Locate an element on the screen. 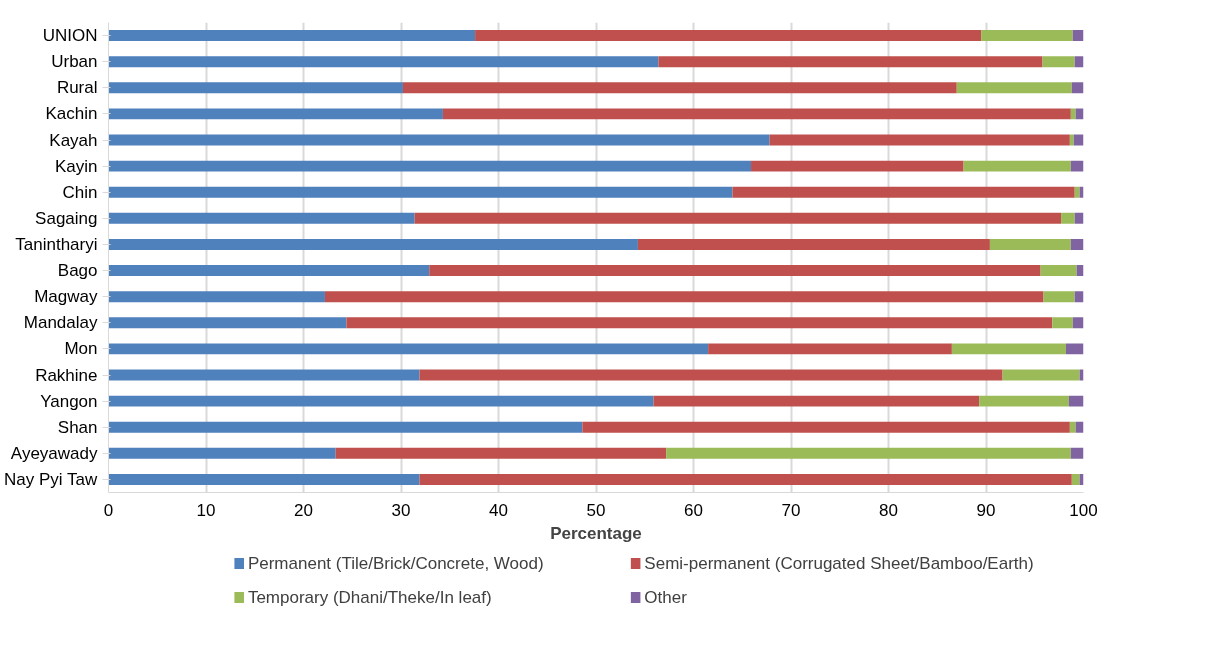 This screenshot has height=668, width=1205. y-tick-label: Rural is located at coordinates (77, 88).